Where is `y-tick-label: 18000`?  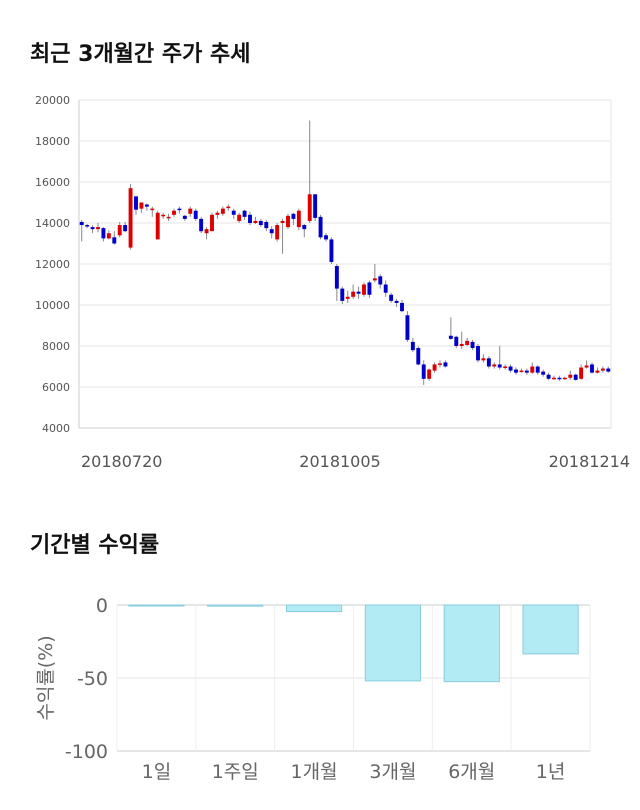 y-tick-label: 18000 is located at coordinates (52, 141).